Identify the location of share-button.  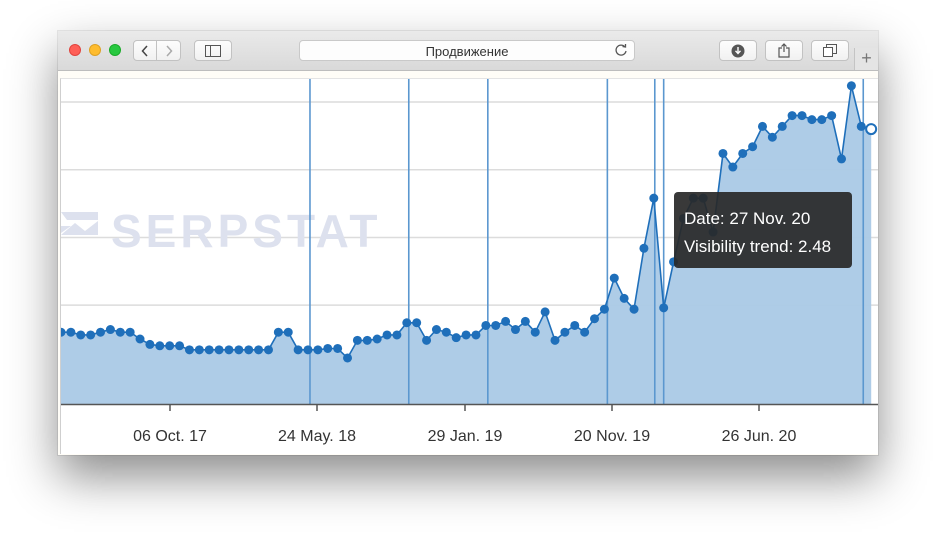
(784, 50).